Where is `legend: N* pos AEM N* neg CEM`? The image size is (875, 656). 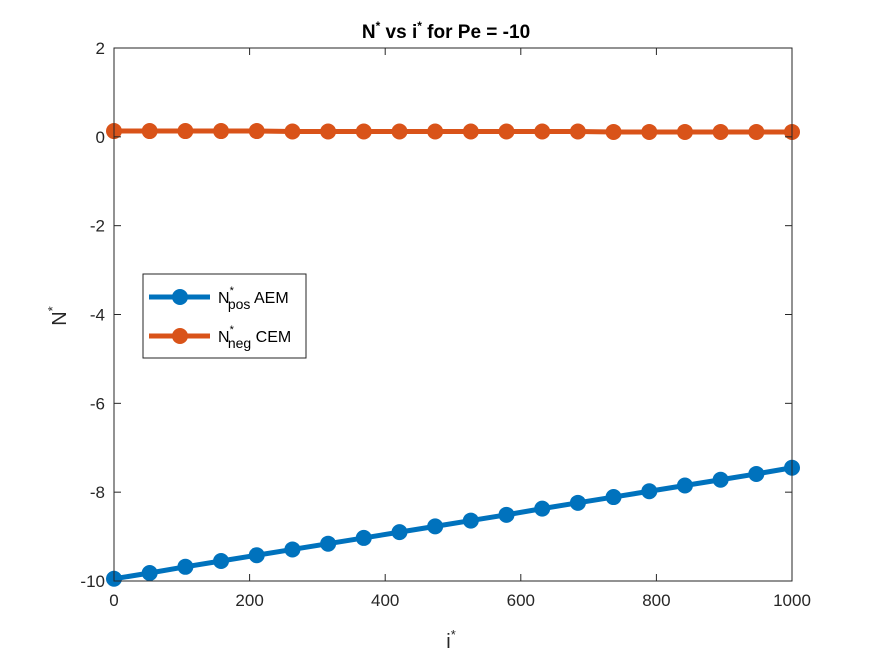 legend: N* pos AEM N* neg CEM is located at coordinates (224, 316).